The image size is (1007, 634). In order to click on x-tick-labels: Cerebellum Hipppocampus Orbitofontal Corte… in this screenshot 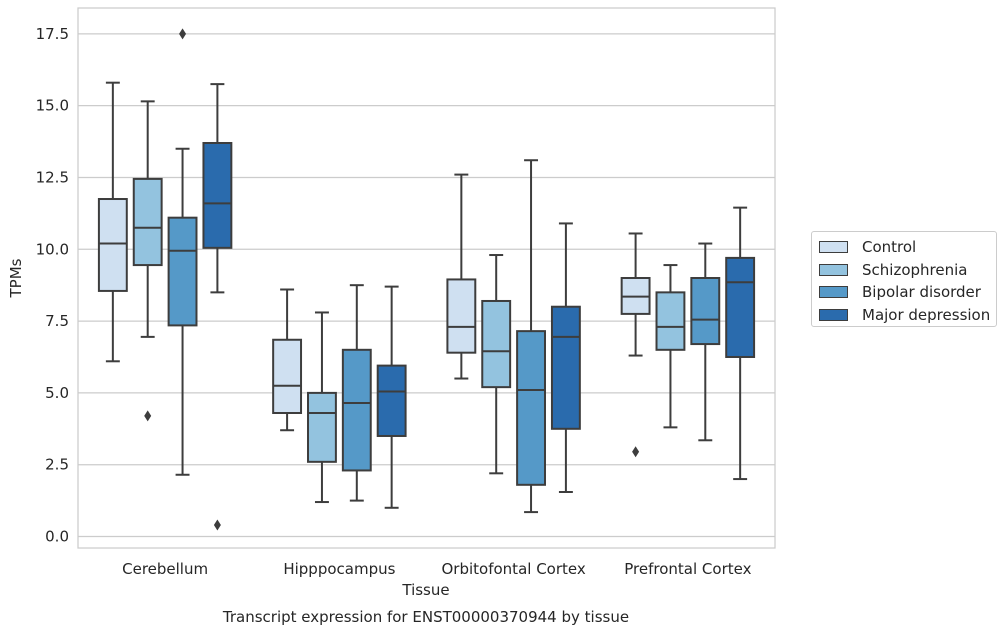, I will do `click(436, 569)`.